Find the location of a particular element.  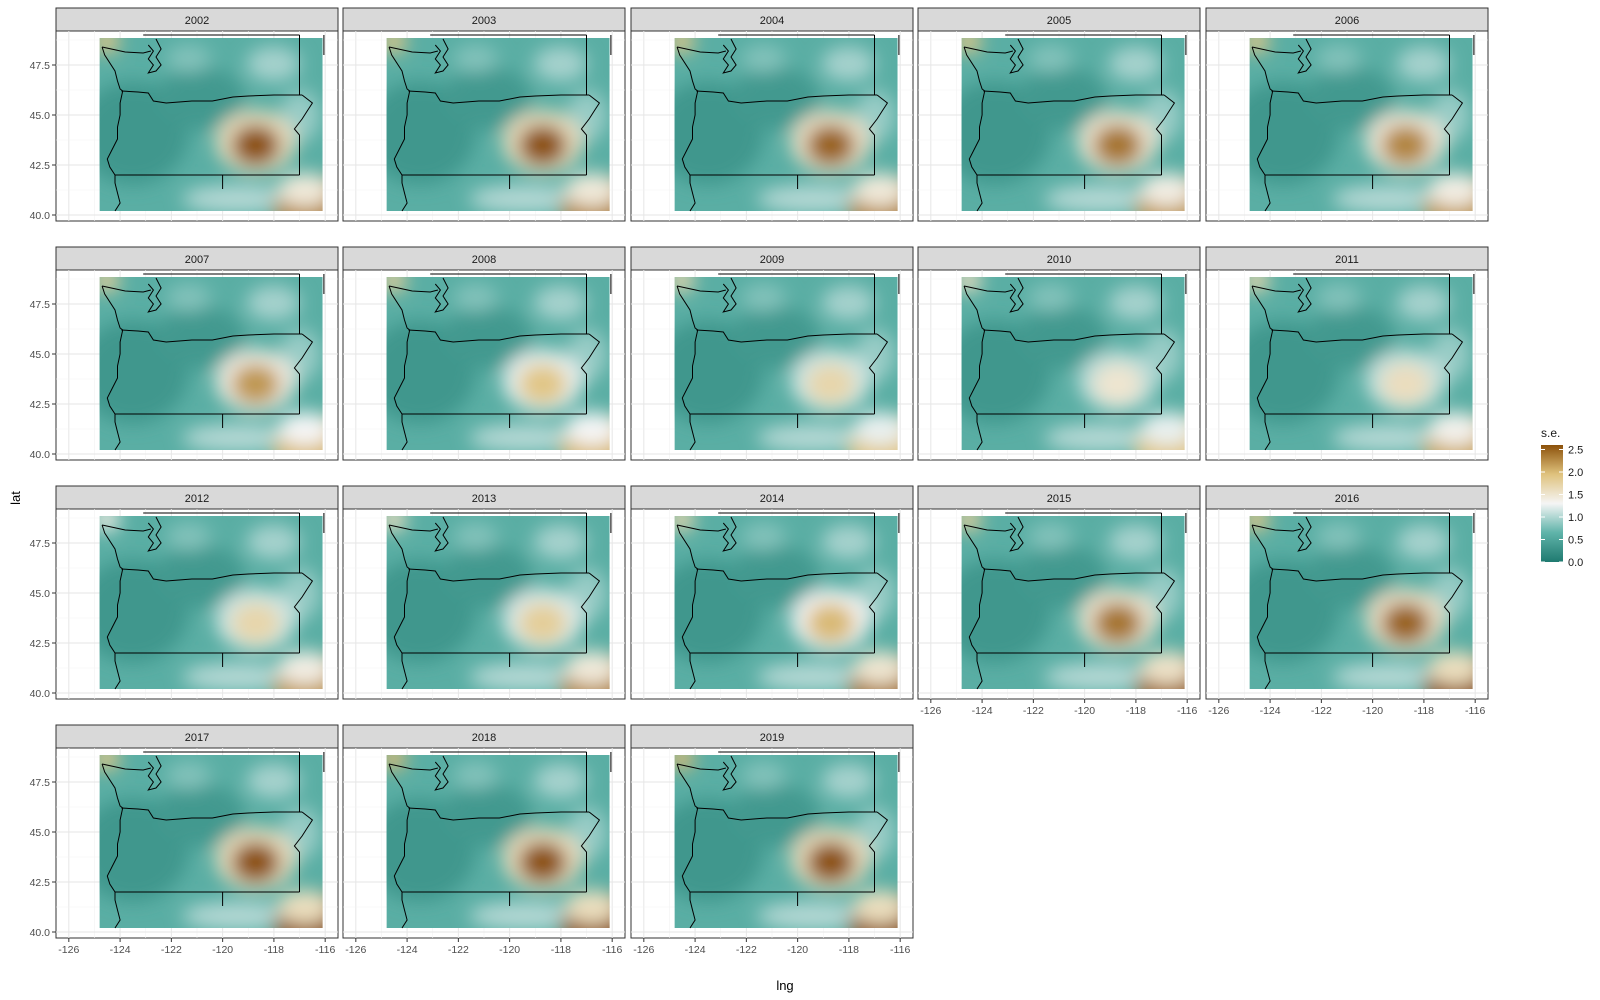

x-tick-label: -116 is located at coordinates (325, 950).